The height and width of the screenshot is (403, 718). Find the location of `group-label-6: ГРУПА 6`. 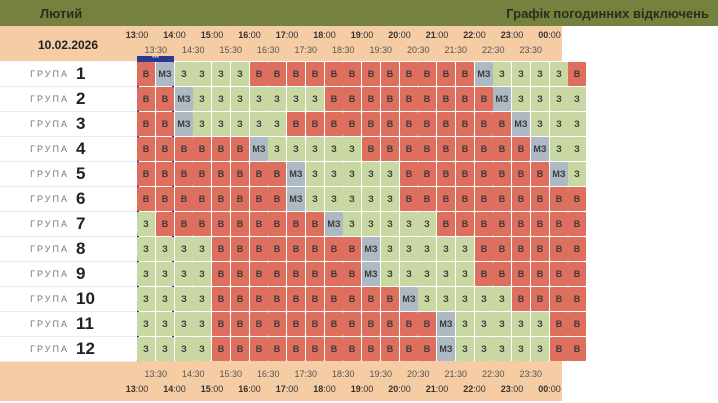

group-label-6: ГРУПА 6 is located at coordinates (68, 199).